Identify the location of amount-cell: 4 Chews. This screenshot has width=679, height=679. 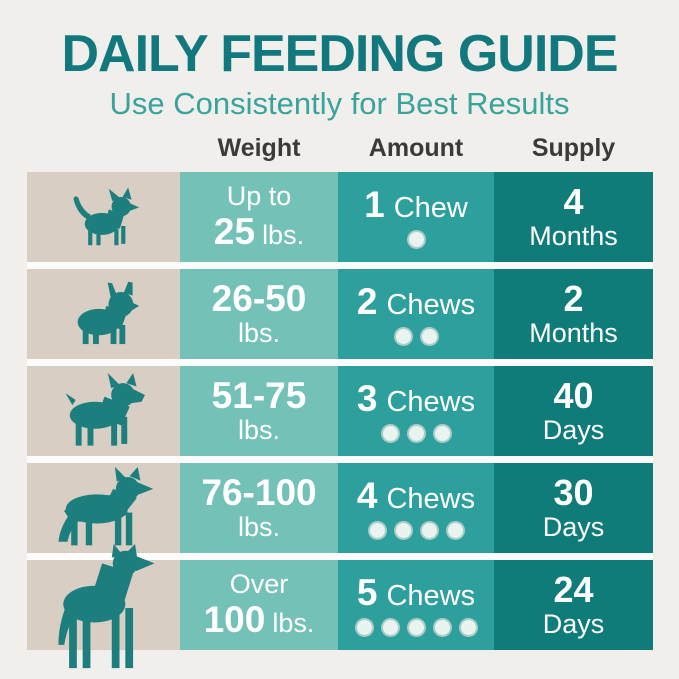
(416, 508).